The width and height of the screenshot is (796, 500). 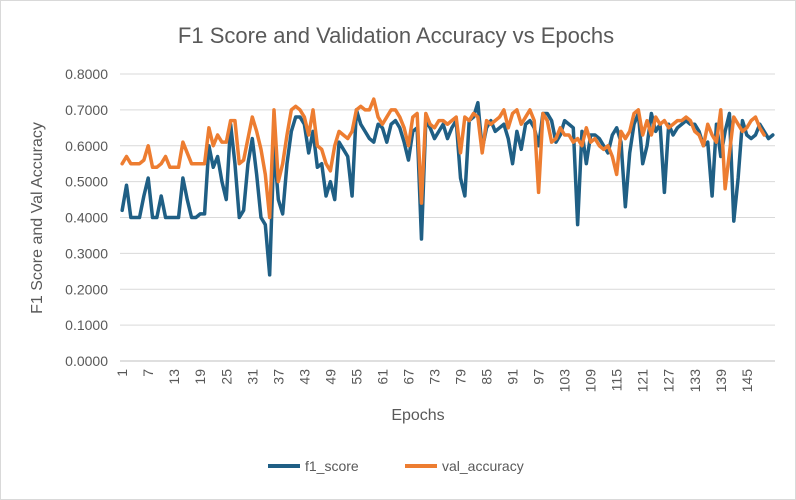 I want to click on x-tick-label: 55, so click(x=356, y=377).